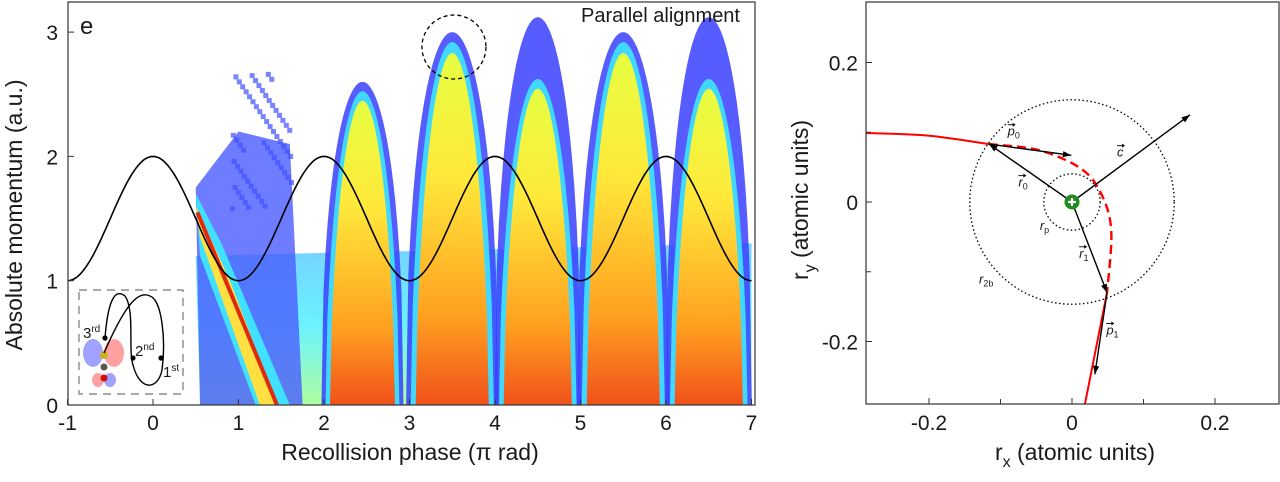 The image size is (1280, 482). I want to click on inset-label-1st: 1st, so click(171, 372).